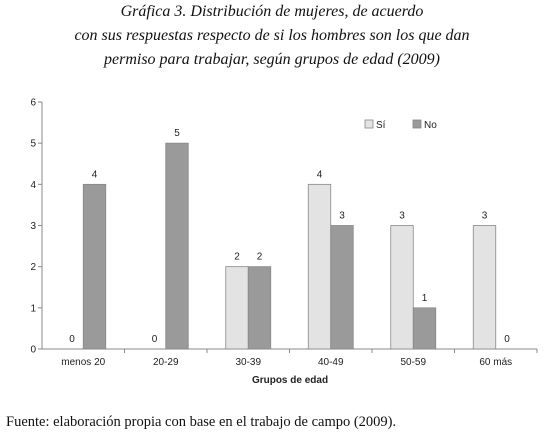 Image resolution: width=544 pixels, height=436 pixels. I want to click on y-tick-label: 5, so click(33, 144).